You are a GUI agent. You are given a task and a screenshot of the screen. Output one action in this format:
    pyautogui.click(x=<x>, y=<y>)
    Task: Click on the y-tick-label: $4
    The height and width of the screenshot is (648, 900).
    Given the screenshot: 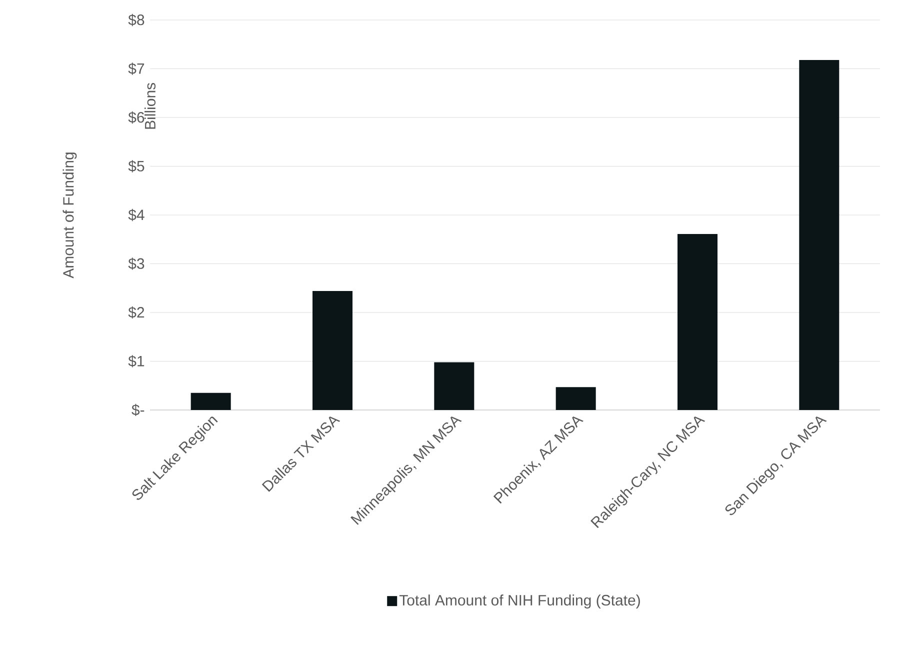 What is the action you would take?
    pyautogui.click(x=136, y=215)
    